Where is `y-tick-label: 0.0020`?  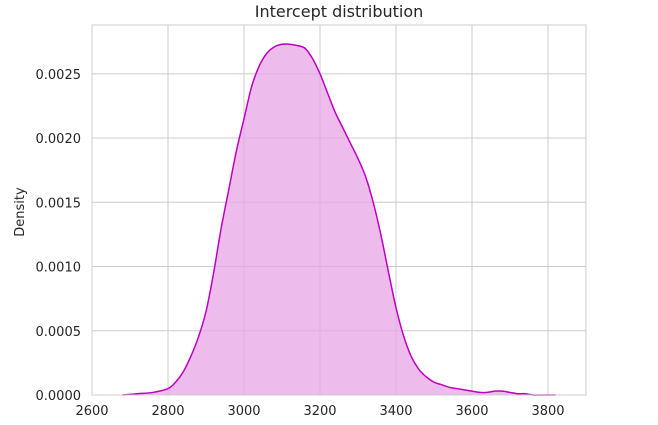
y-tick-label: 0.0020 is located at coordinates (59, 139).